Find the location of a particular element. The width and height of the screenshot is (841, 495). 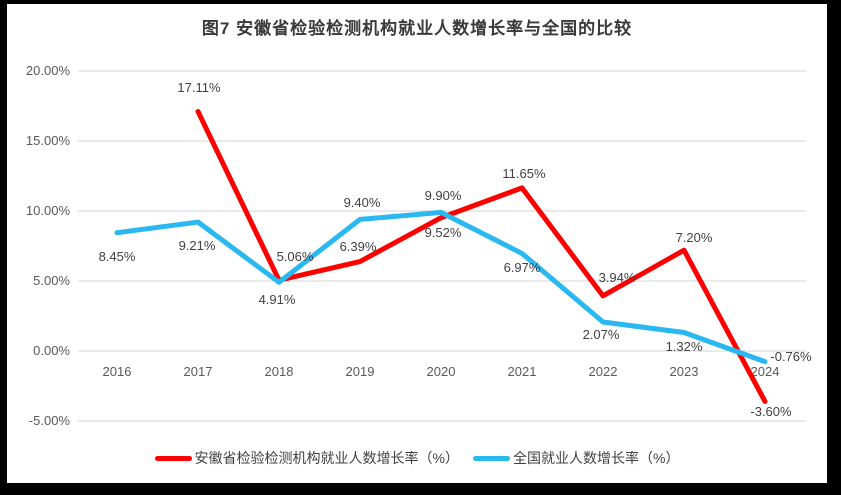

data-label: 9.40% is located at coordinates (362, 203).